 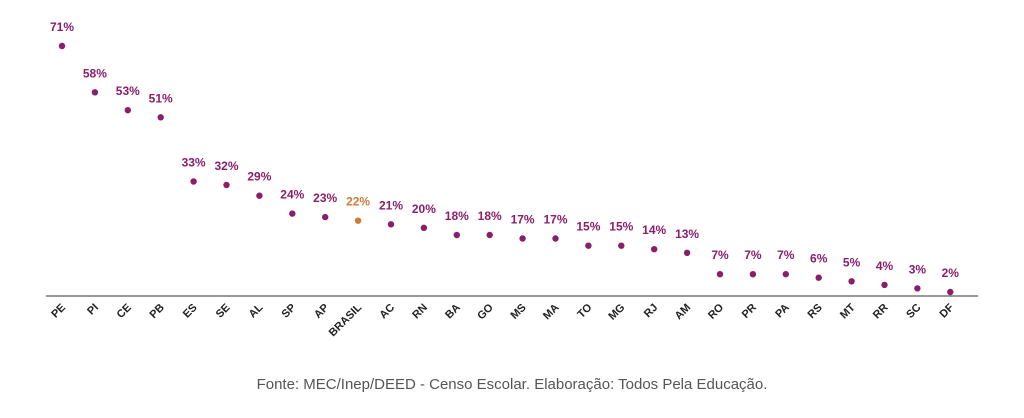 I want to click on data-point-pb, so click(x=160, y=117).